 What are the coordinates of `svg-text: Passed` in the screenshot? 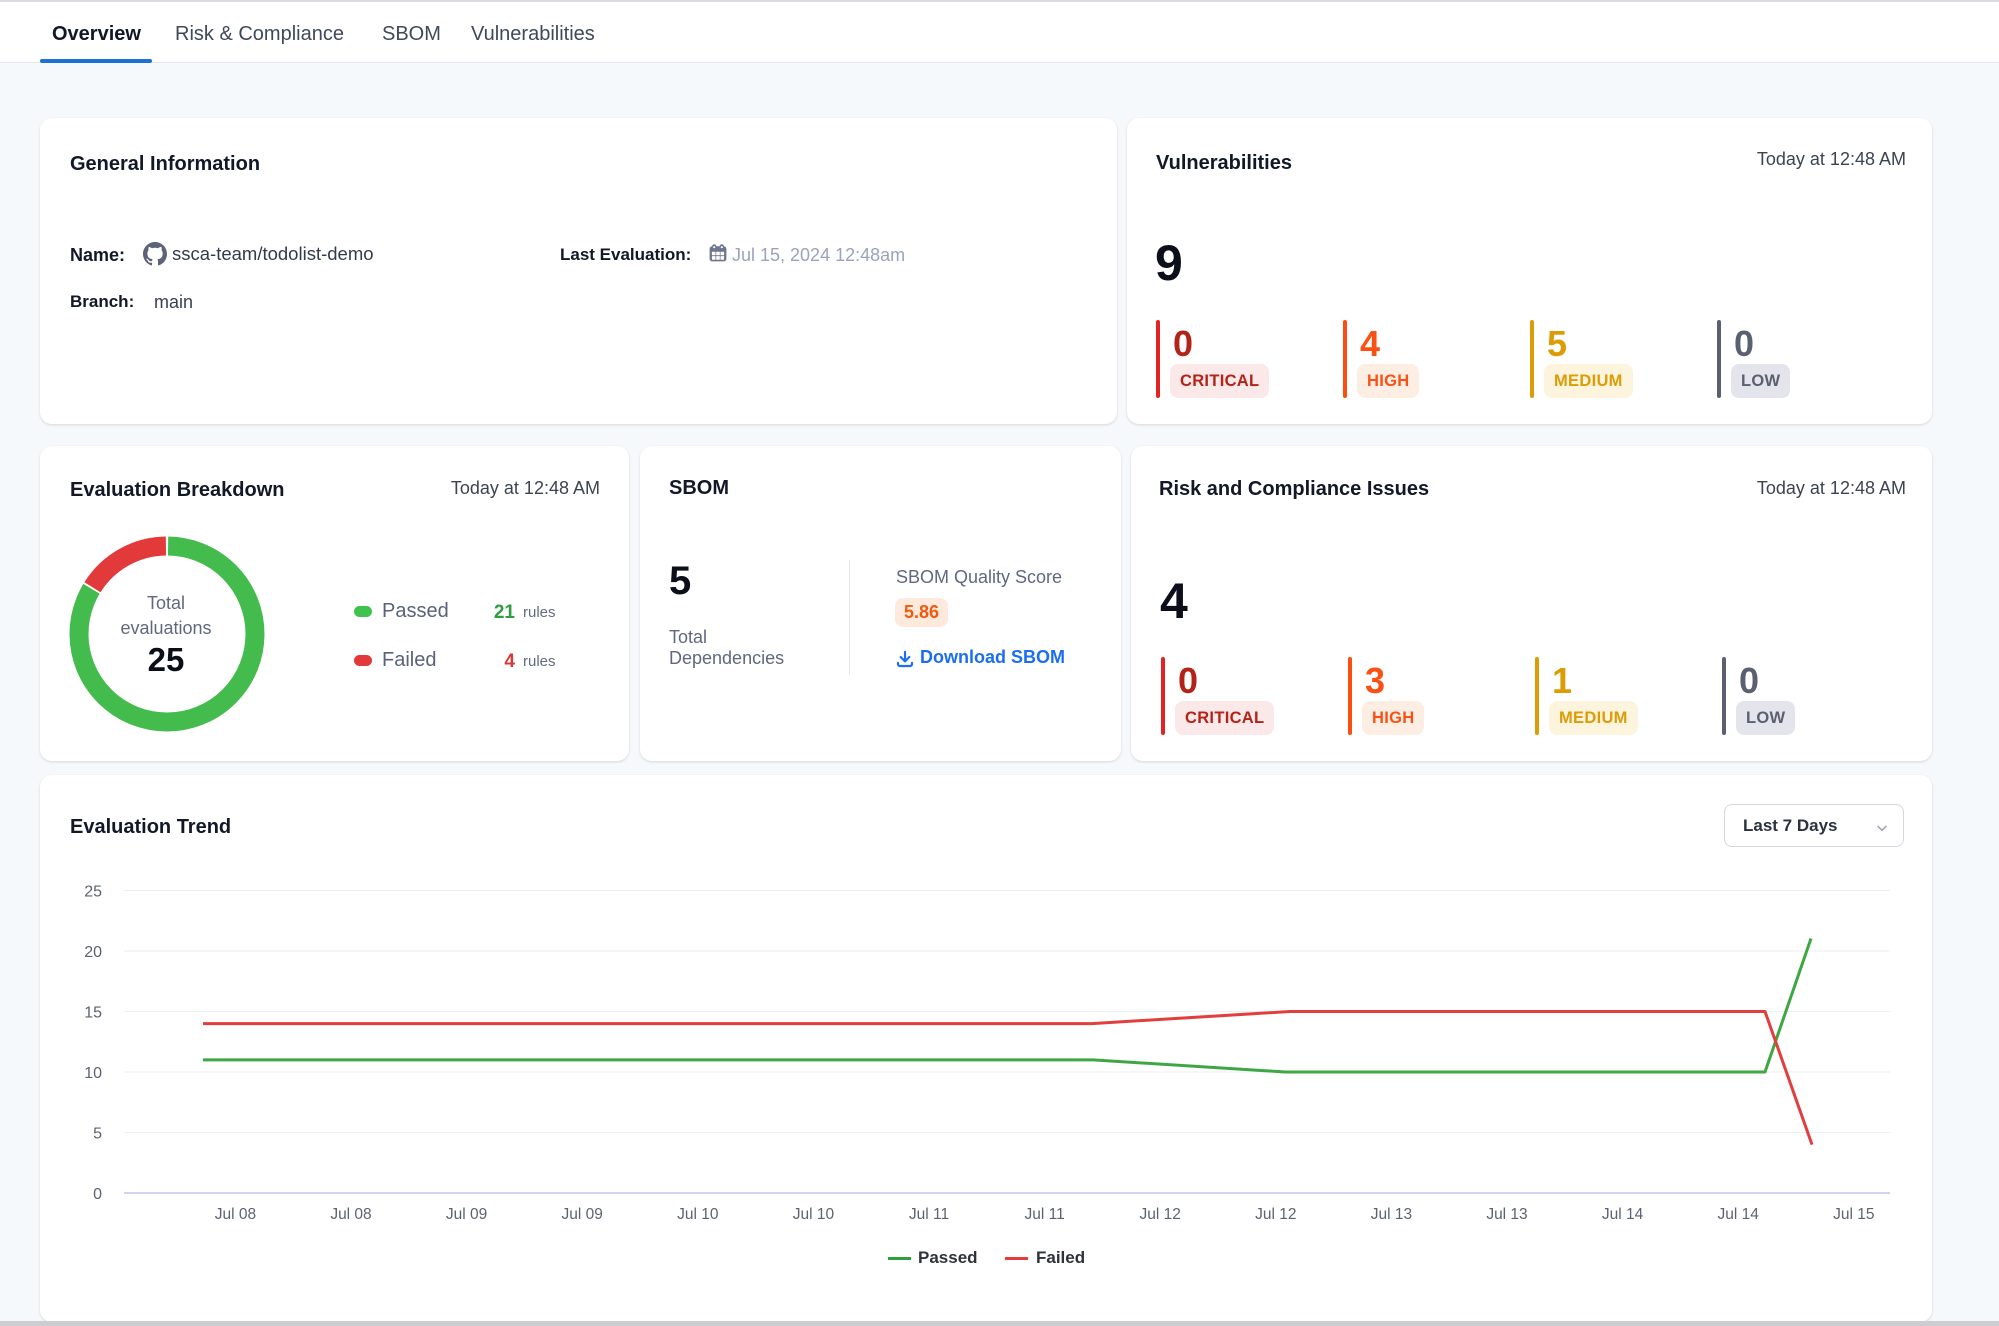 It's located at (948, 1257).